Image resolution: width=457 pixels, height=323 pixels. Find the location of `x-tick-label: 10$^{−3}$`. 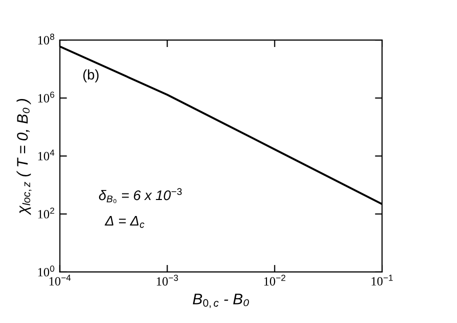

x-tick-label: 10$^{−3}$ is located at coordinates (167, 280).